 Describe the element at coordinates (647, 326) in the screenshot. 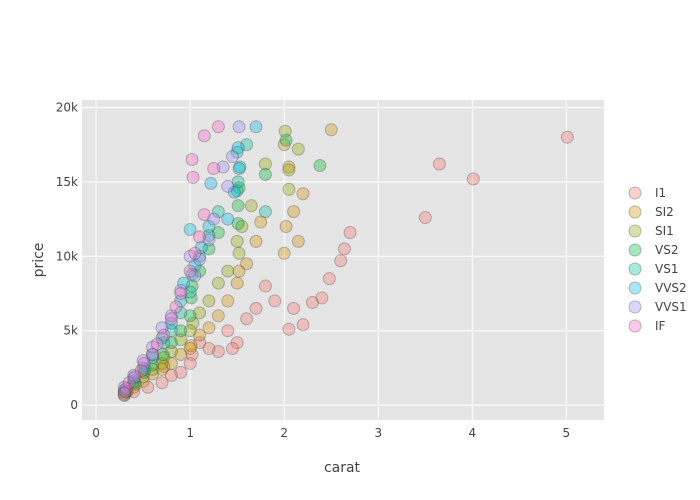

I see `legend-item-if: IF` at that location.